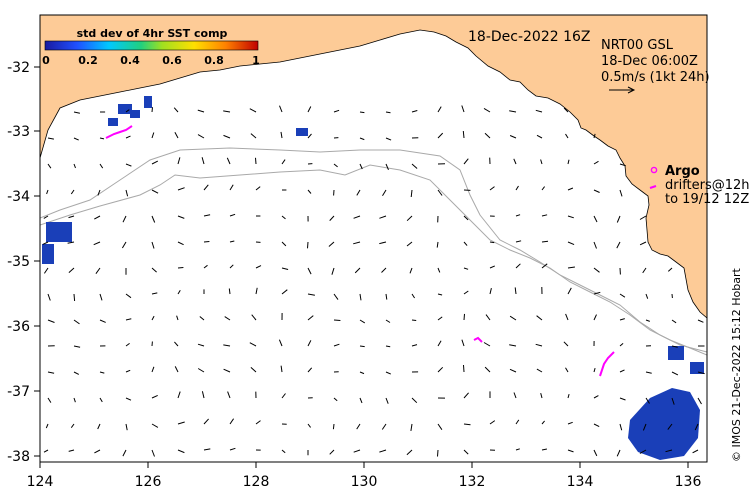 This screenshot has width=750, height=496. I want to click on credit-text: © IMOS 21-Dec-2022 15:12 Hobart, so click(736, 364).